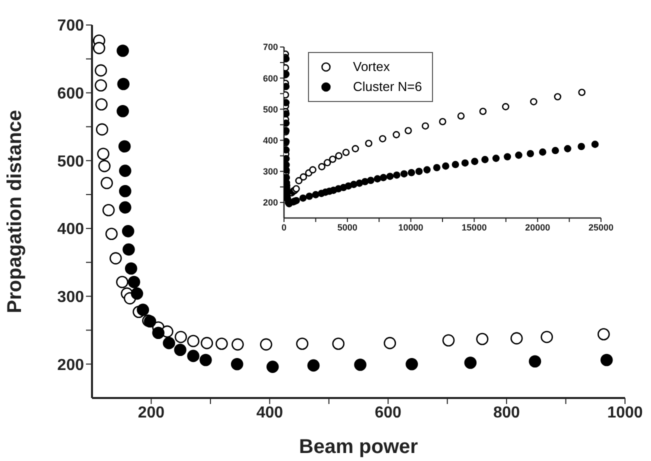  I want to click on x-tick-label: 1000, so click(625, 413).